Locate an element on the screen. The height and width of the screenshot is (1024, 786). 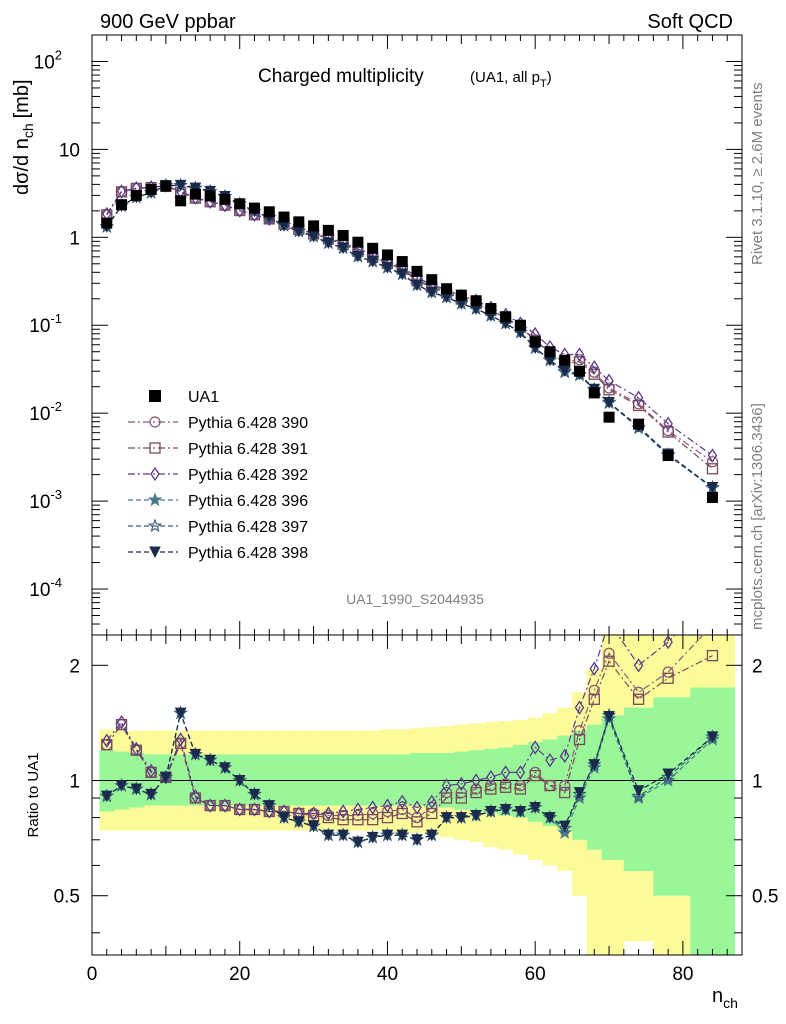
plot-title-sub-subscript: T is located at coordinates (543, 84).